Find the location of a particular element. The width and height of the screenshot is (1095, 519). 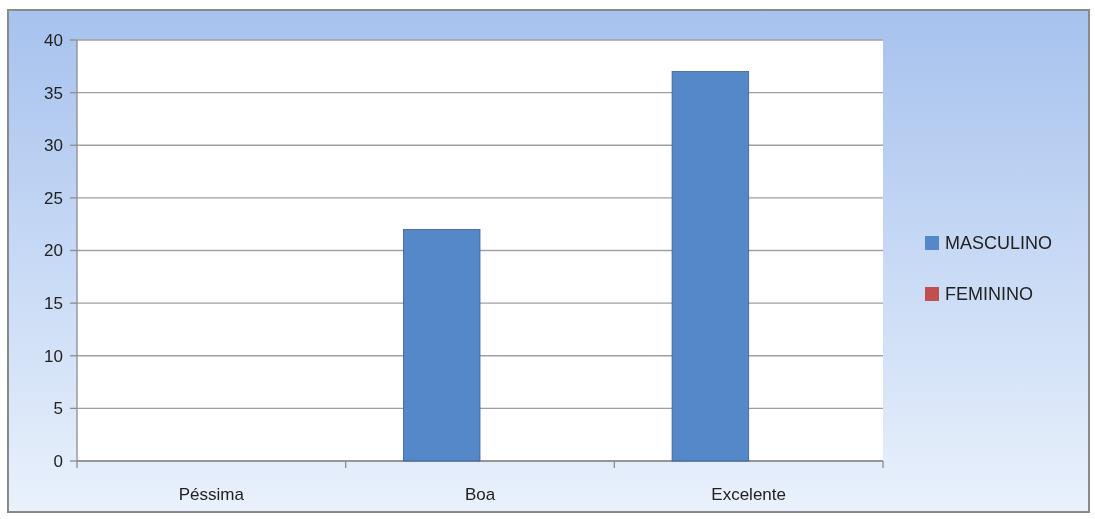

y-tick-label: 40 is located at coordinates (53, 40).